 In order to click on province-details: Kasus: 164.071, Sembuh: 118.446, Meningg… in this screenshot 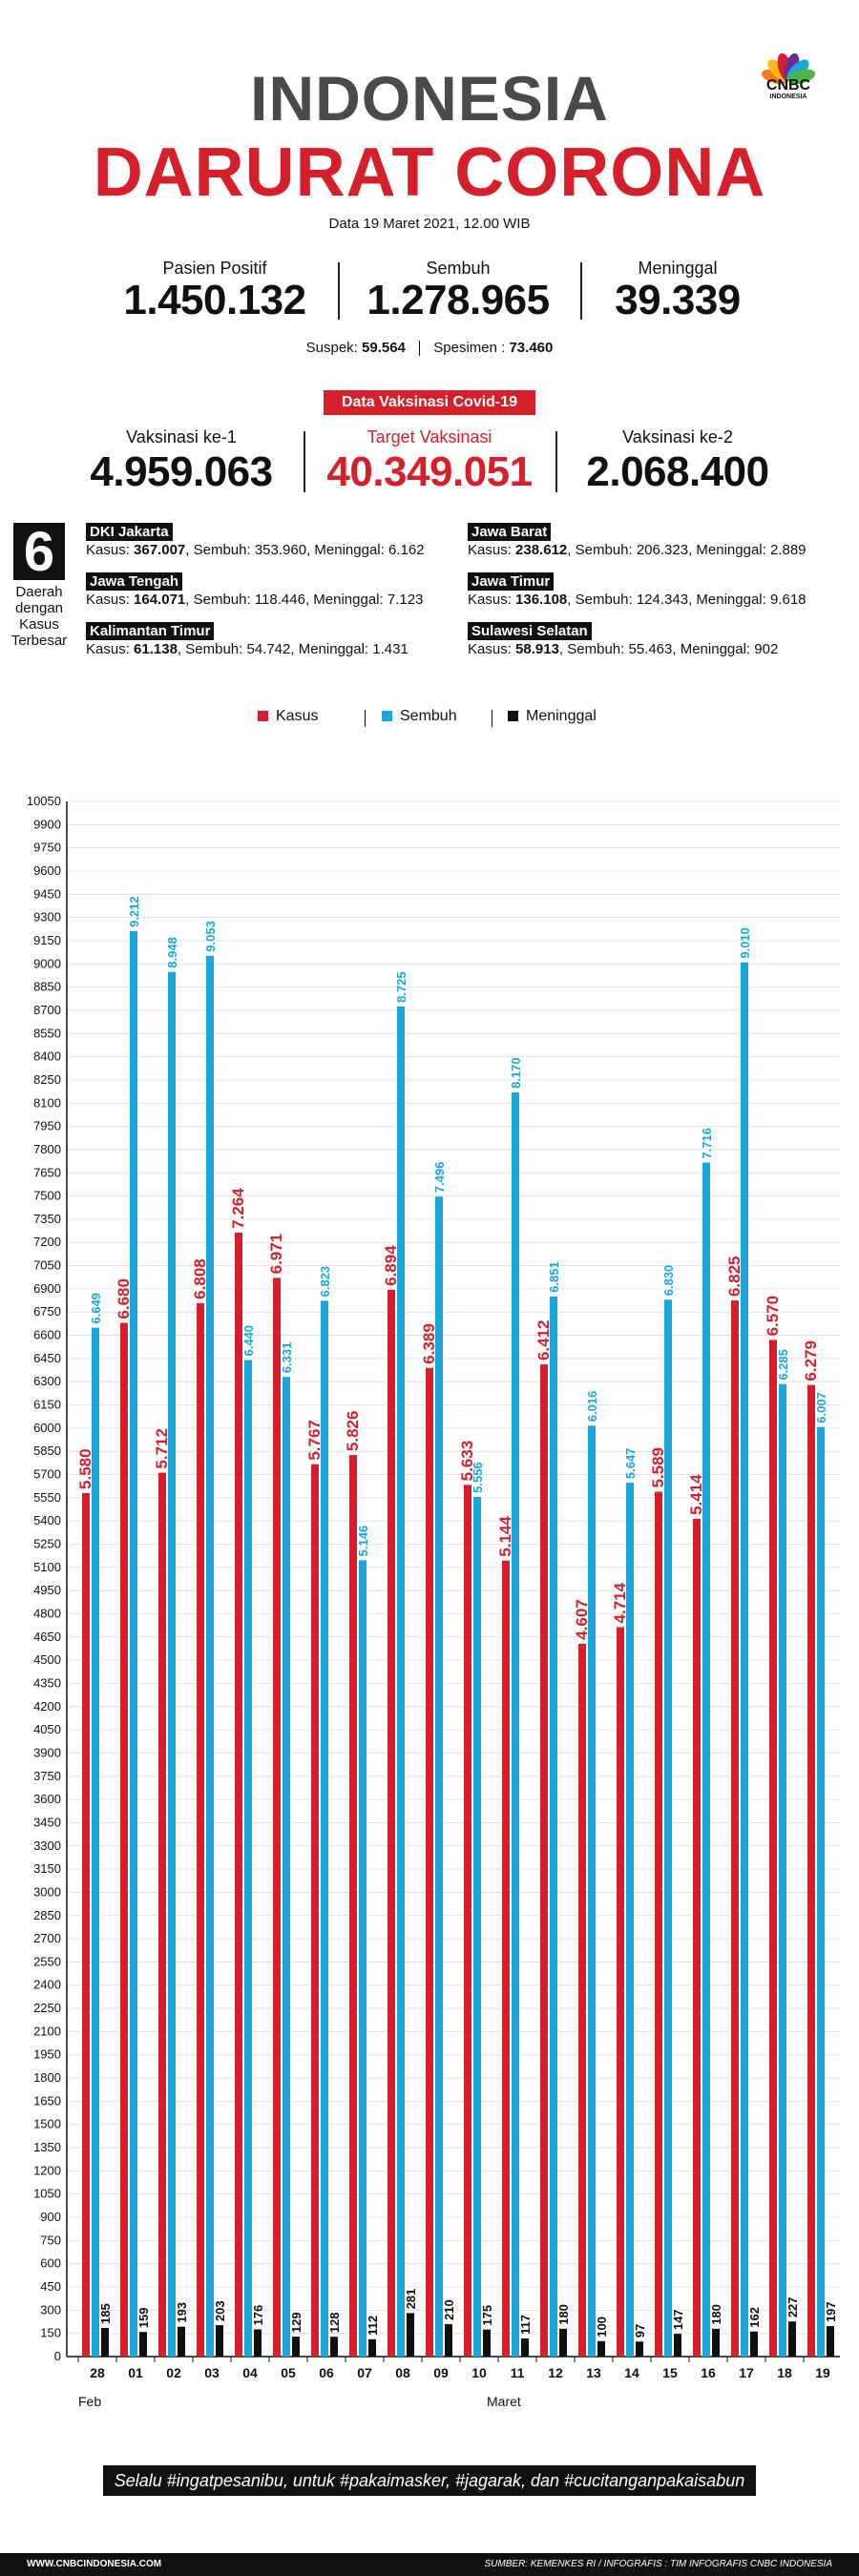, I will do `click(255, 600)`.